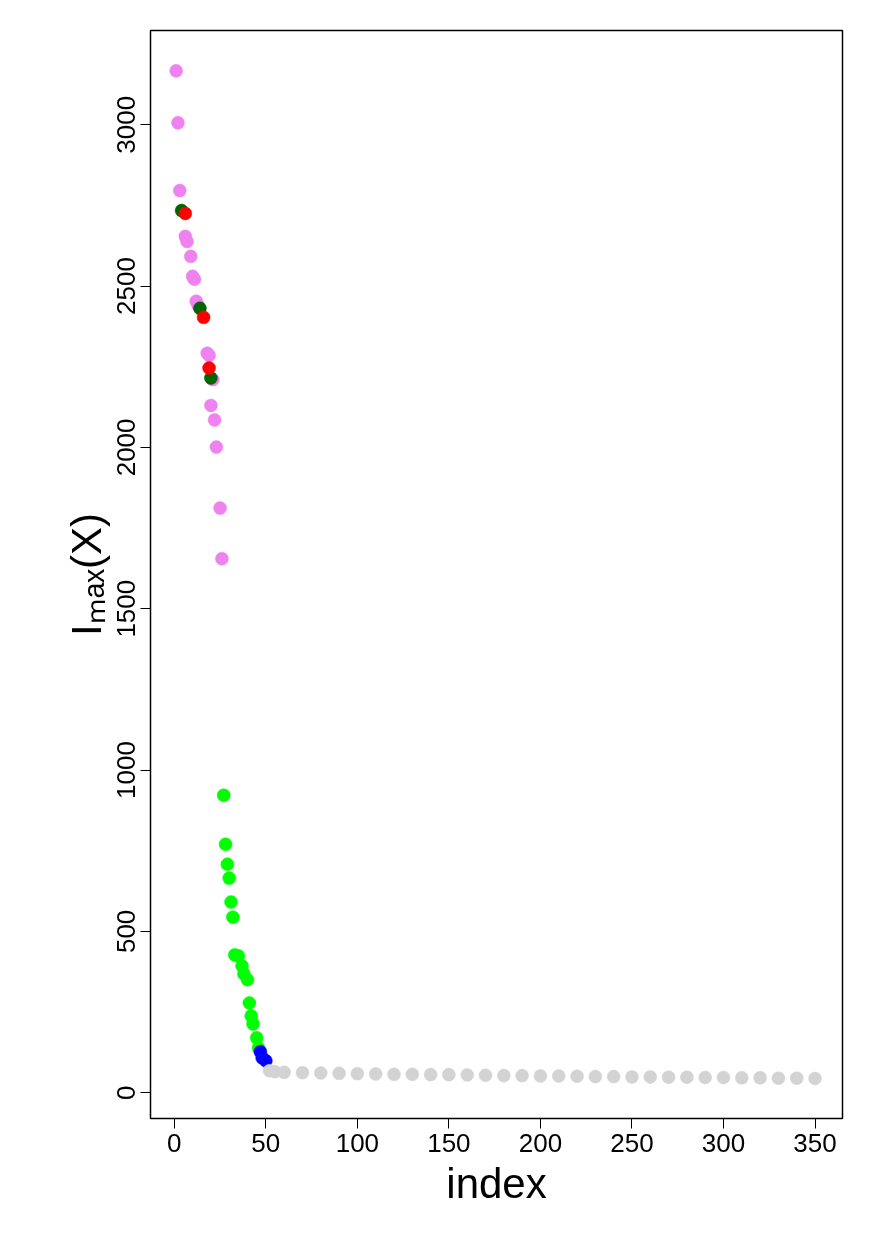 This screenshot has width=873, height=1240. Describe the element at coordinates (86, 574) in the screenshot. I see `y-axis-title: Iₘₐₓ(X)` at that location.